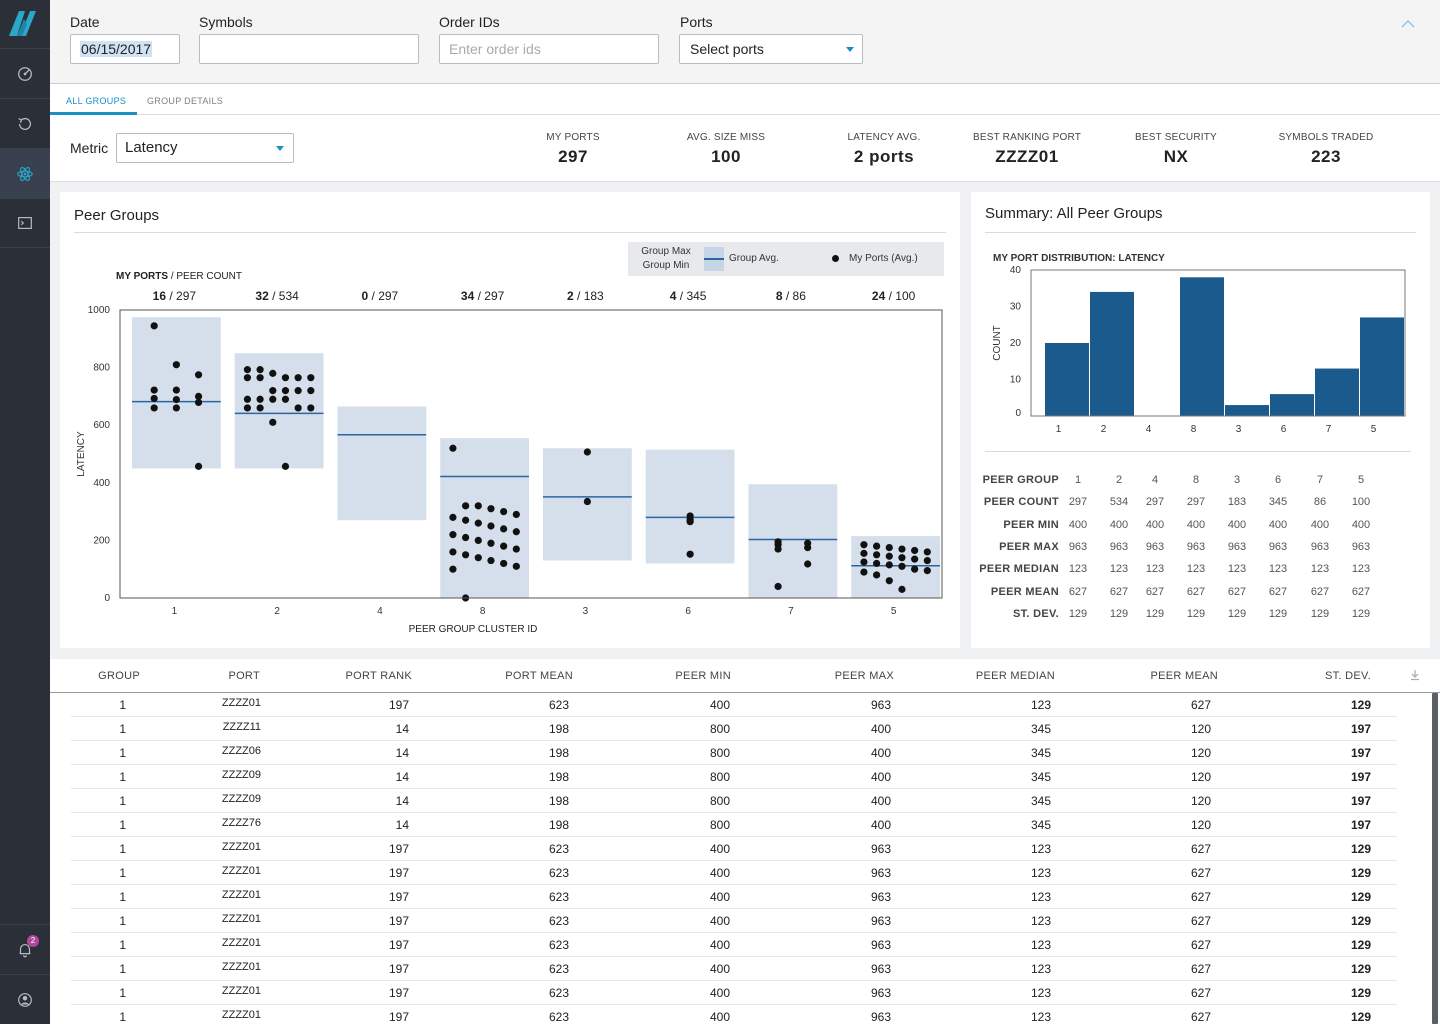 The image size is (1440, 1024). Describe the element at coordinates (402, 729) in the screenshot. I see `table-cell: 14` at that location.